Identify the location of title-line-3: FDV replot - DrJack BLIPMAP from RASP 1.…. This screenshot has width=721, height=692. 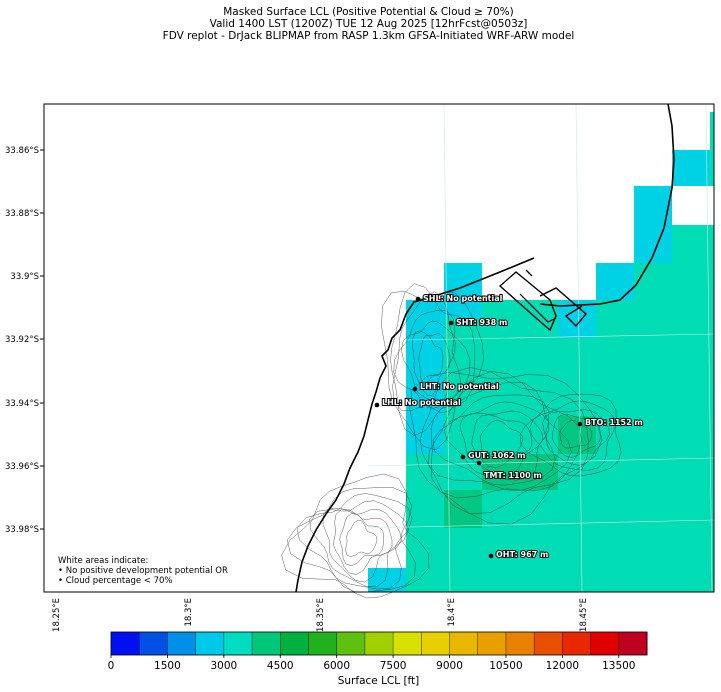
(368, 36).